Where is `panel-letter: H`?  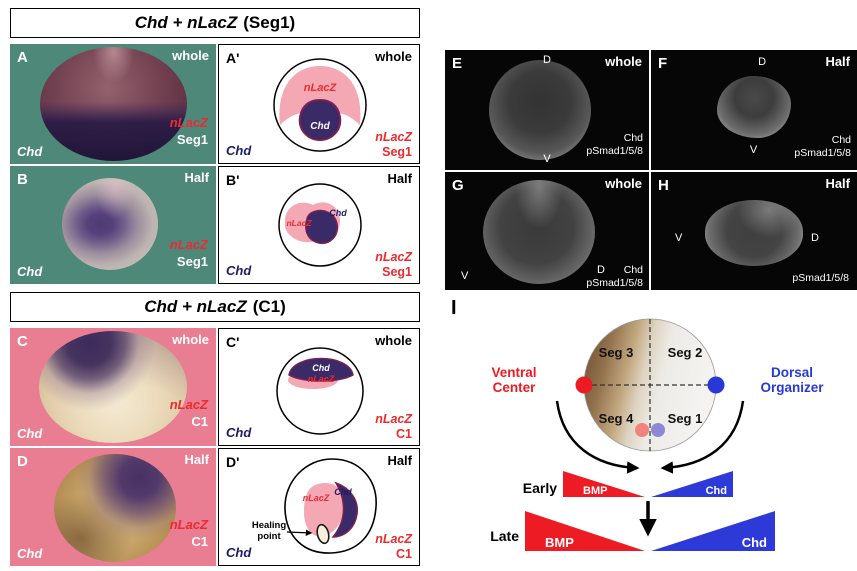 panel-letter: H is located at coordinates (663, 185).